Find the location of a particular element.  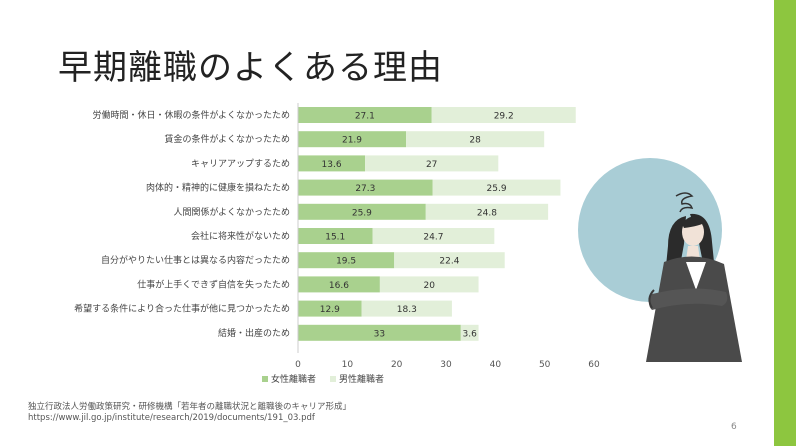

accent-side-bar is located at coordinates (785, 223).